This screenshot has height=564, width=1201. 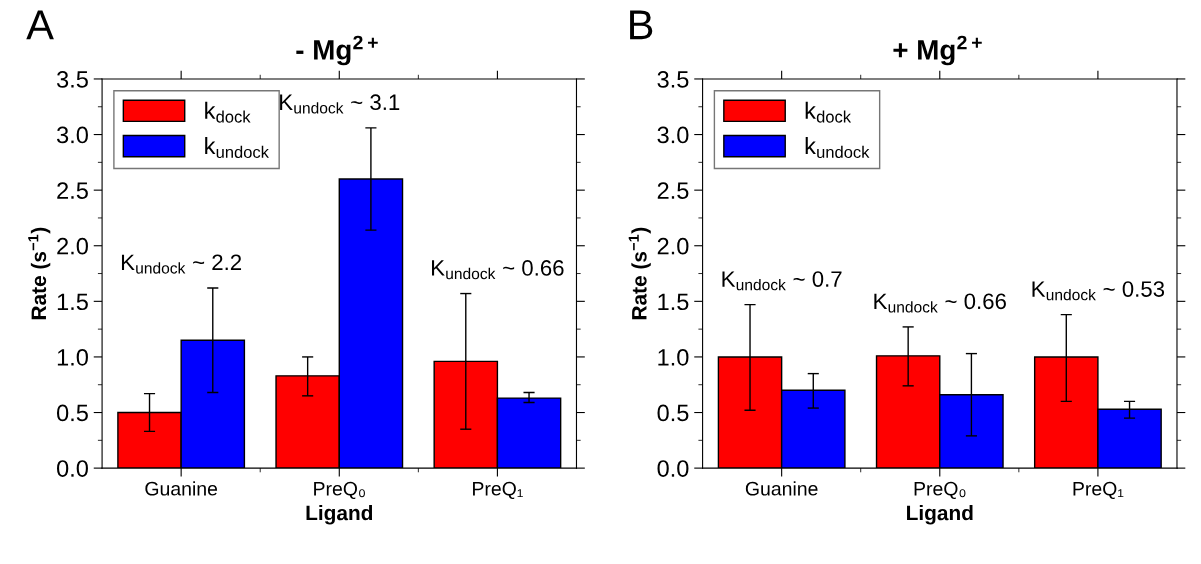 What do you see at coordinates (181, 264) in the screenshot?
I see `annotation: K$_{undock}$ ~ 2.2` at bounding box center [181, 264].